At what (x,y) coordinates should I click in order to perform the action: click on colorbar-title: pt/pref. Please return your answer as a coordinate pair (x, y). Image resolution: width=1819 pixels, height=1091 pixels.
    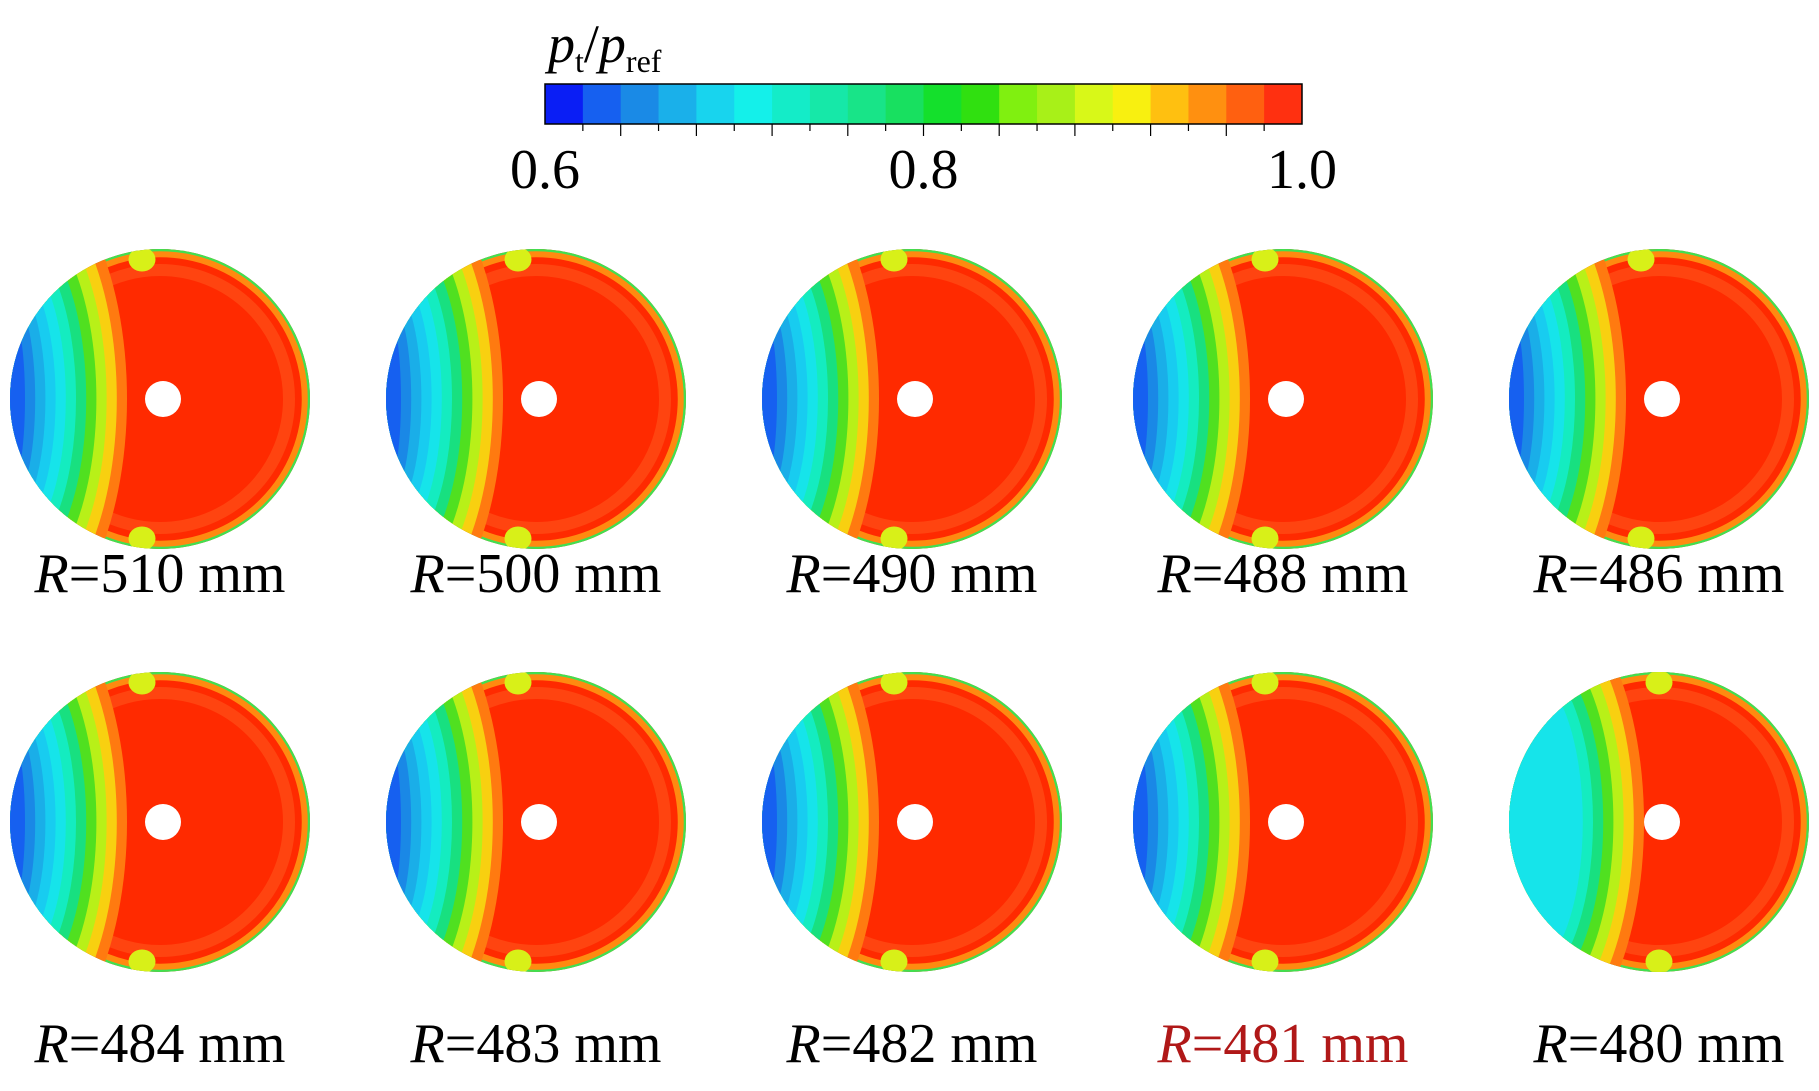
    Looking at the image, I should click on (603, 46).